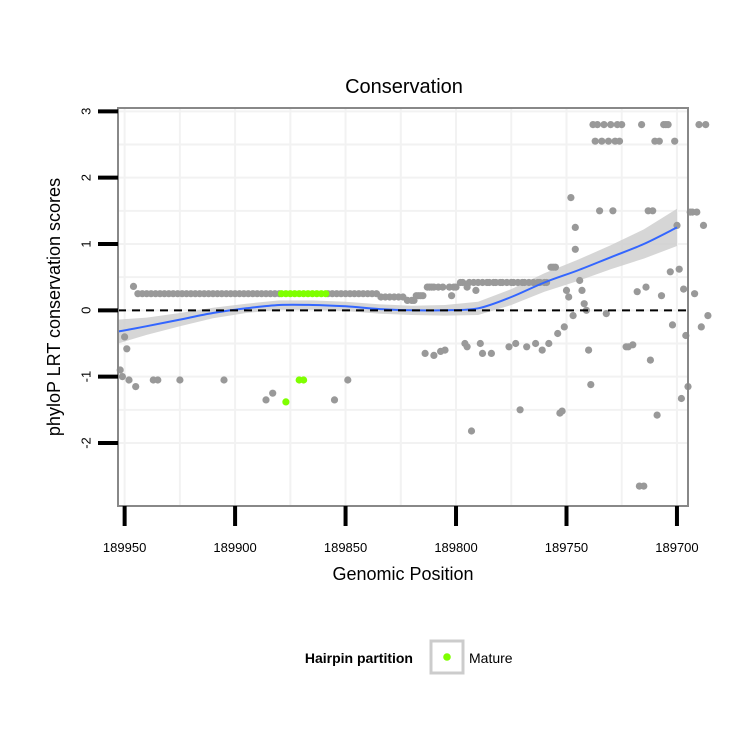 This screenshot has width=750, height=750. Describe the element at coordinates (402, 574) in the screenshot. I see `x-axis-label: Genomic Position` at that location.